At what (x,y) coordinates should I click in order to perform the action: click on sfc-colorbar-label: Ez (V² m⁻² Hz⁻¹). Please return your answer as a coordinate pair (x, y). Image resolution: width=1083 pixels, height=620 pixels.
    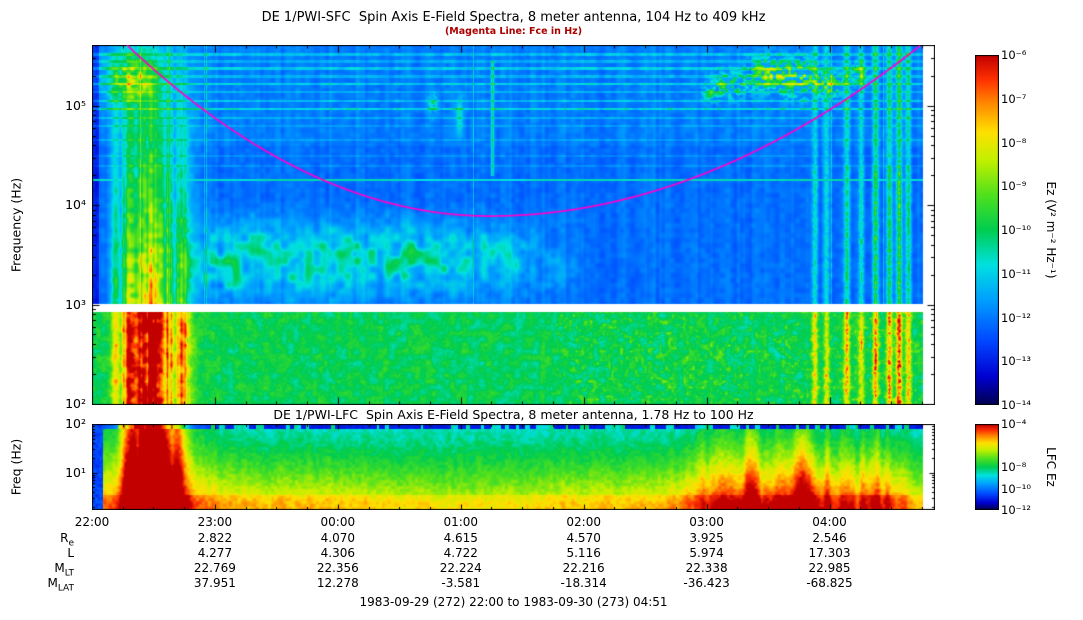
    Looking at the image, I should click on (1051, 230).